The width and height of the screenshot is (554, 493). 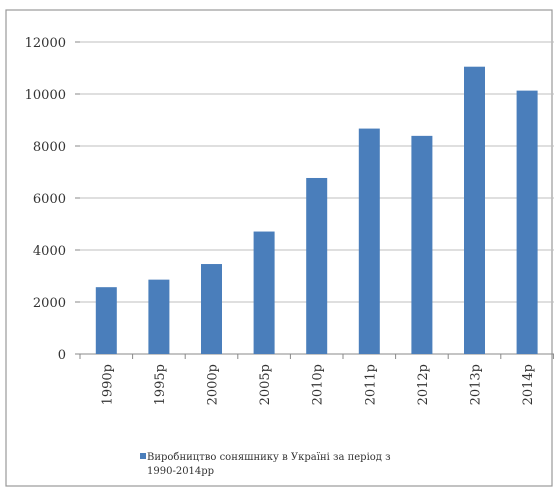 What do you see at coordinates (45, 95) in the screenshot?
I see `y-tick-label-10000: 10000` at bounding box center [45, 95].